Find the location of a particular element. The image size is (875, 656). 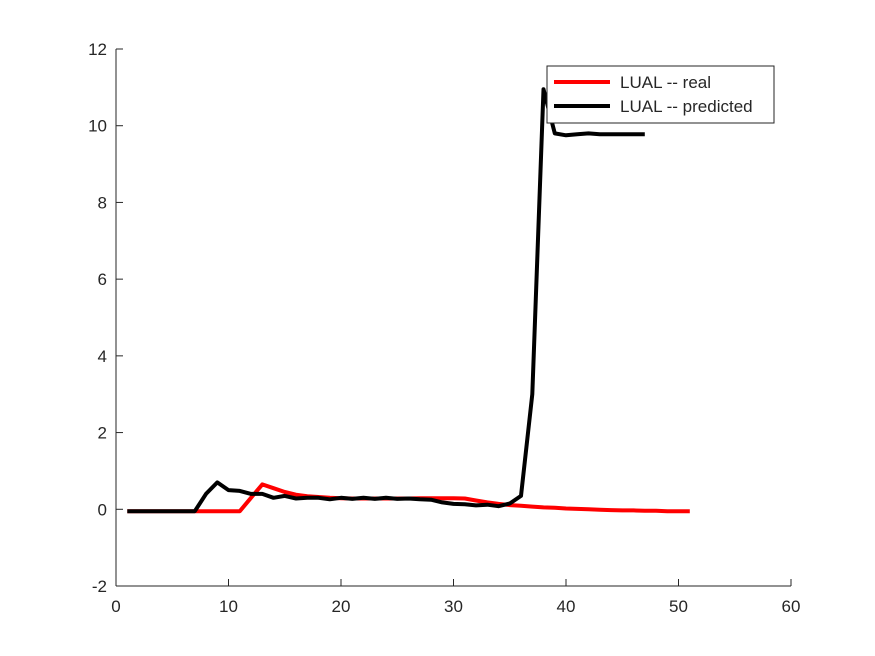

x-tick-label: 30 is located at coordinates (453, 606).